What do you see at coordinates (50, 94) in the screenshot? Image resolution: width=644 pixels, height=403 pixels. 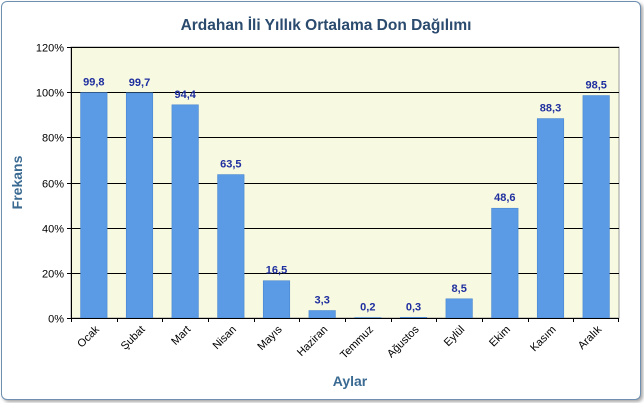 I see `y-tick-label: 100%` at bounding box center [50, 94].